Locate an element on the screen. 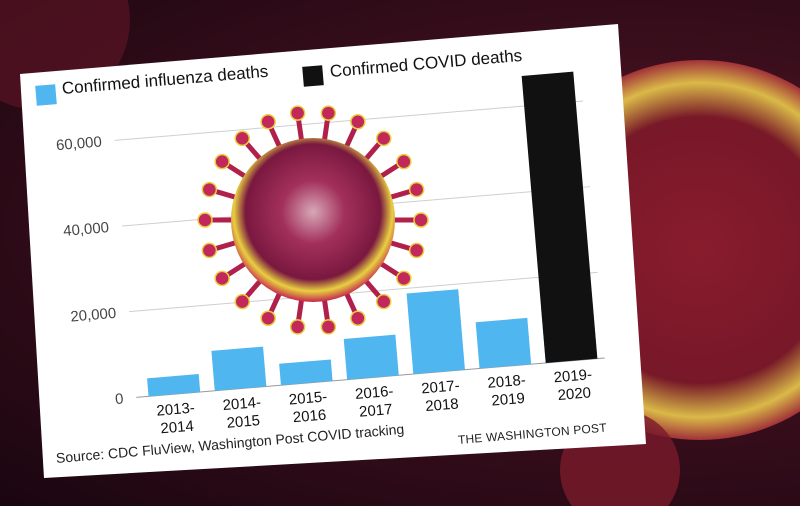 The width and height of the screenshot is (800, 506). y-tick-label: 20,000 is located at coordinates (93, 315).